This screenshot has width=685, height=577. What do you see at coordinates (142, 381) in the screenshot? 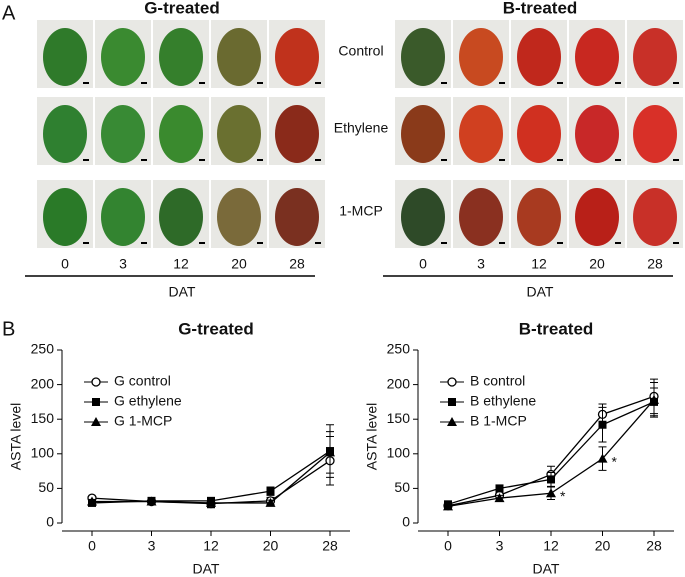
I see `legend-label: G control` at bounding box center [142, 381].